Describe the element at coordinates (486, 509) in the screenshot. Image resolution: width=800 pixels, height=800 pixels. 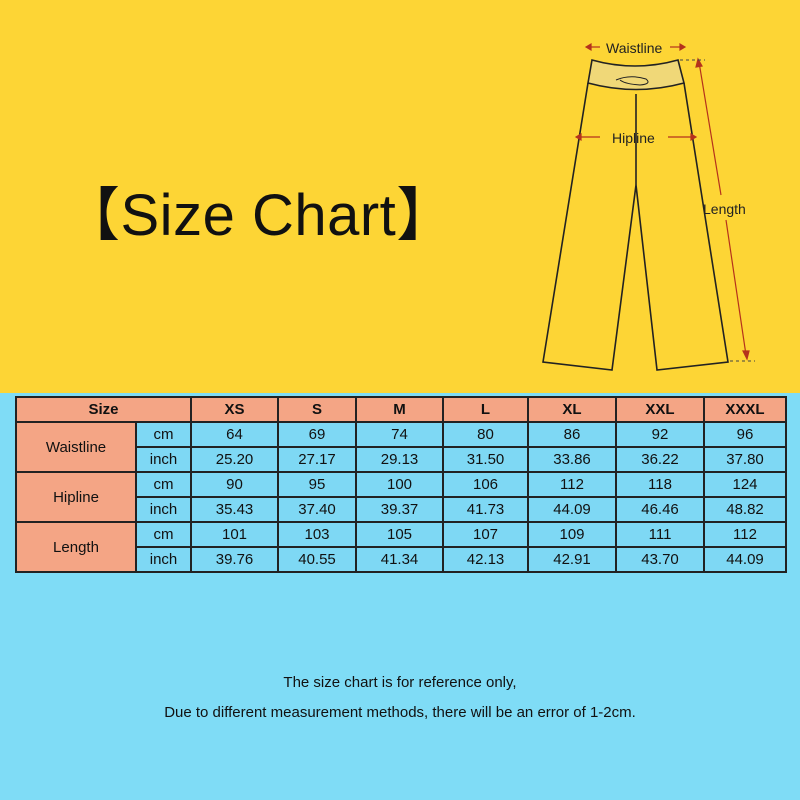
I see `value-cell: 41.73` at that location.